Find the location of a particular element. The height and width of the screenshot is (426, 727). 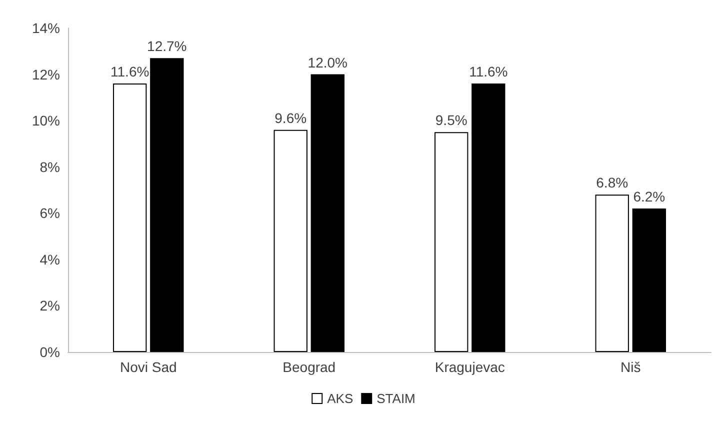

x-tick-label: Beograd is located at coordinates (309, 367).